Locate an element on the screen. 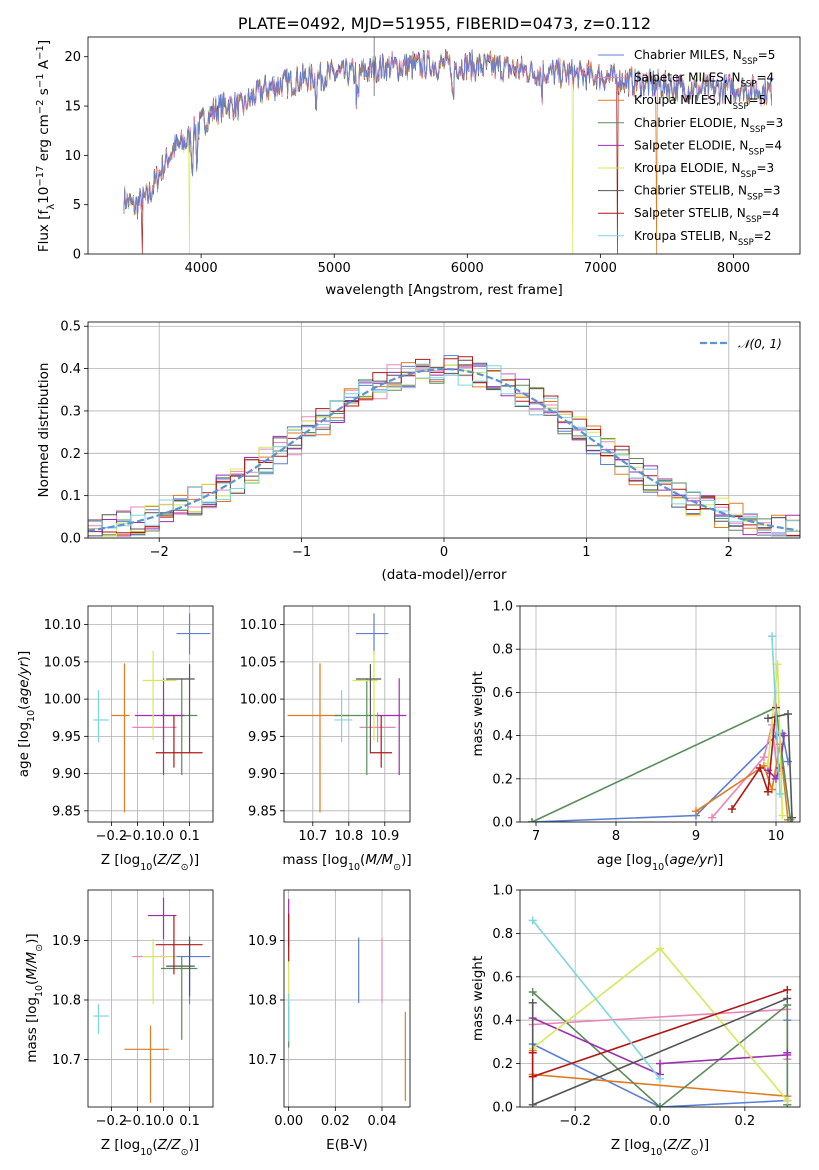 This screenshot has width=819, height=1170. x-axis-label: age [log10(age/yr)] is located at coordinates (660, 862).